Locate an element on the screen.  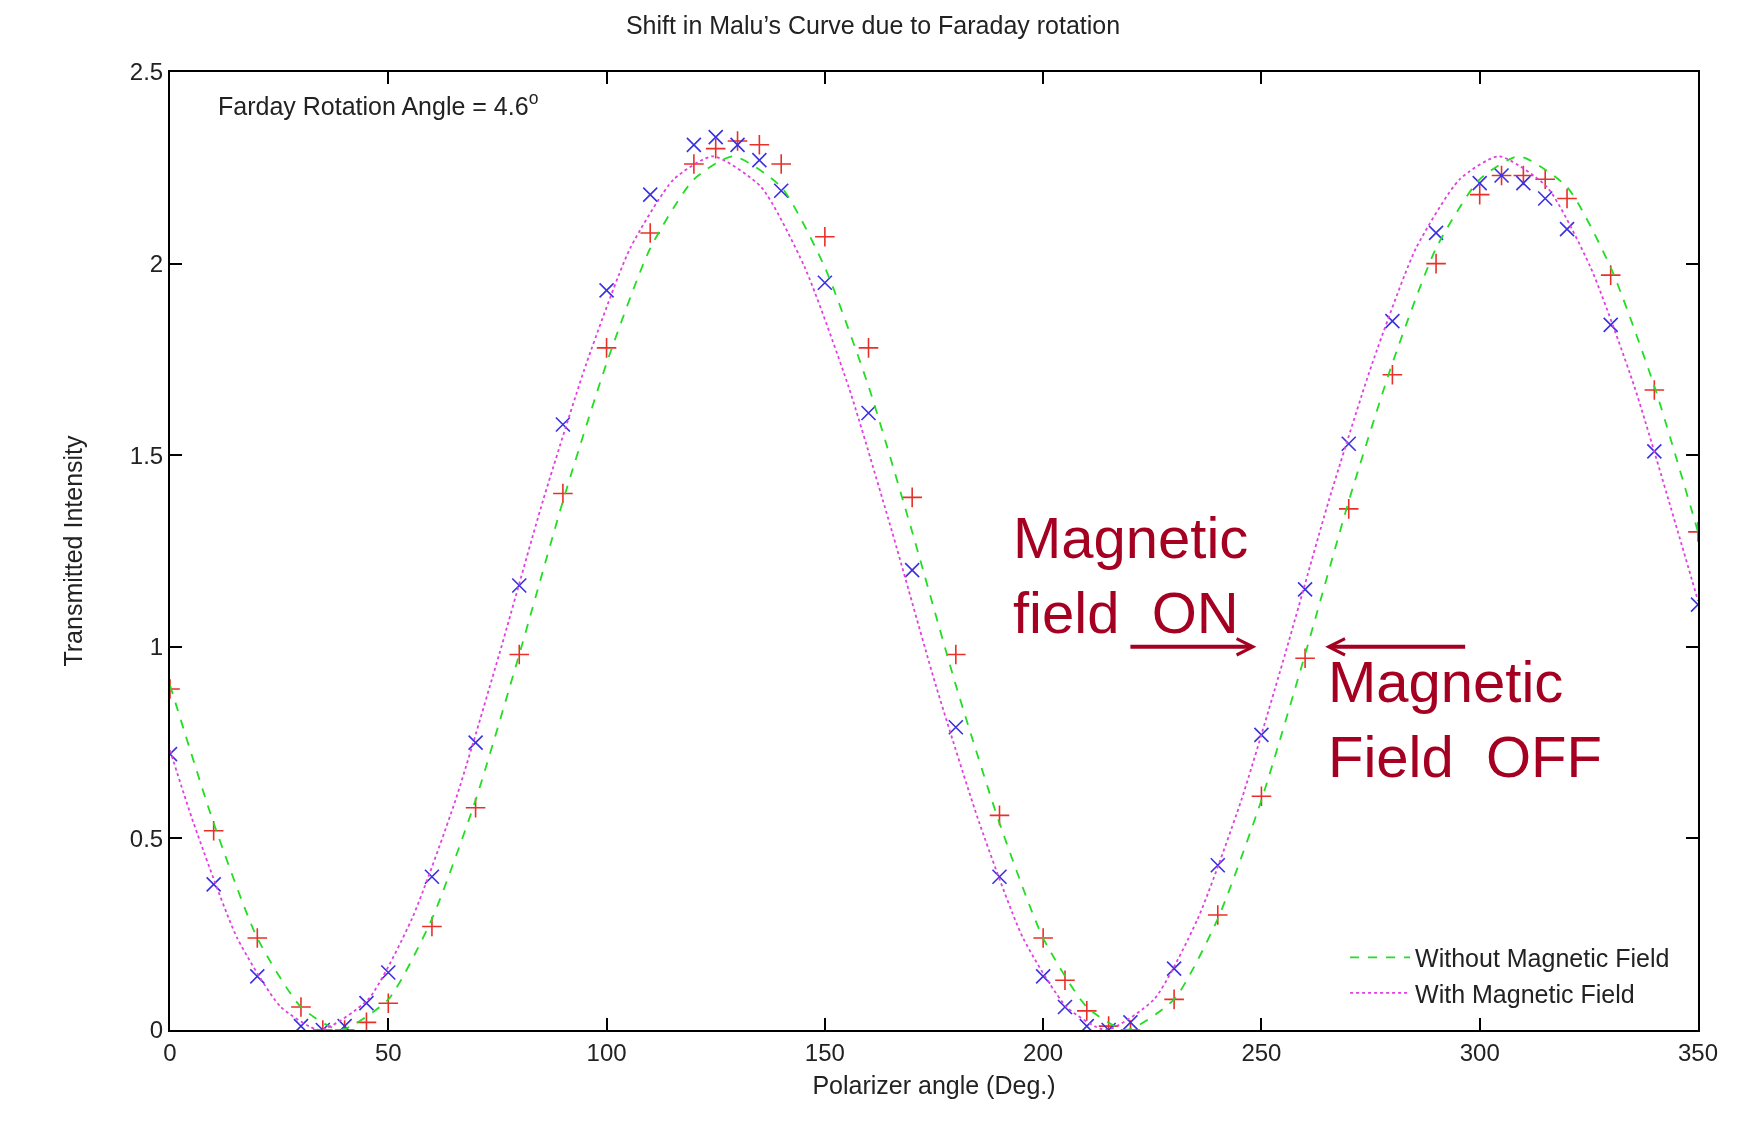
y-tick-label: 1.5 is located at coordinates (146, 455).